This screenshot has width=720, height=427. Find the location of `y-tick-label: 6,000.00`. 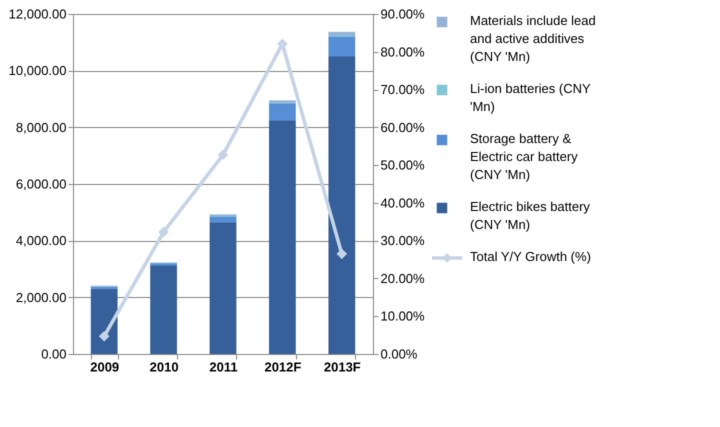

y-tick-label: 6,000.00 is located at coordinates (41, 184).